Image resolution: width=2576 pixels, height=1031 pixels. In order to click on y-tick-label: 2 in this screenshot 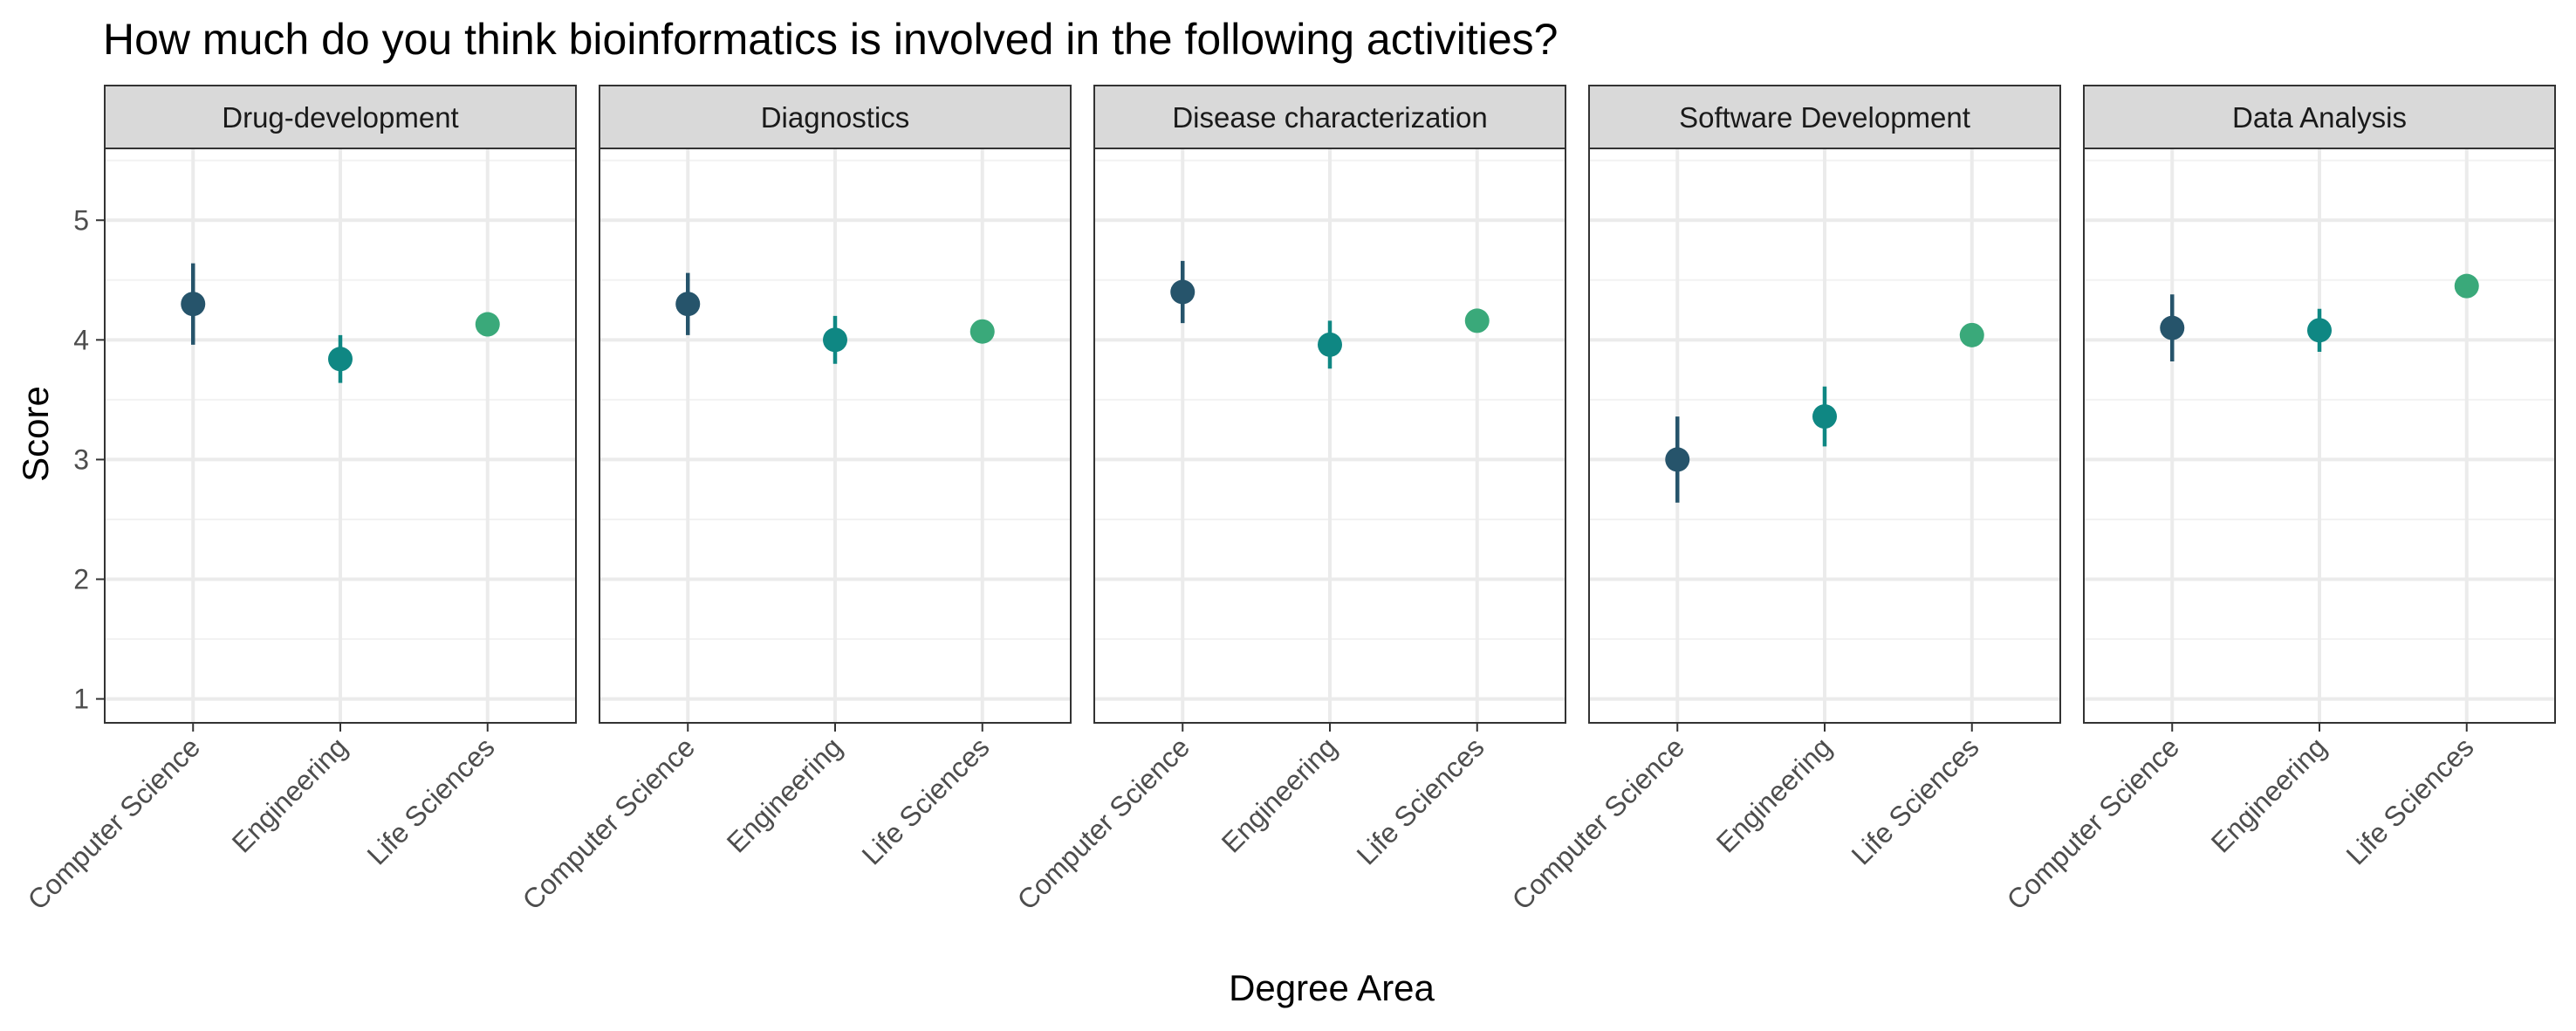, I will do `click(81, 579)`.